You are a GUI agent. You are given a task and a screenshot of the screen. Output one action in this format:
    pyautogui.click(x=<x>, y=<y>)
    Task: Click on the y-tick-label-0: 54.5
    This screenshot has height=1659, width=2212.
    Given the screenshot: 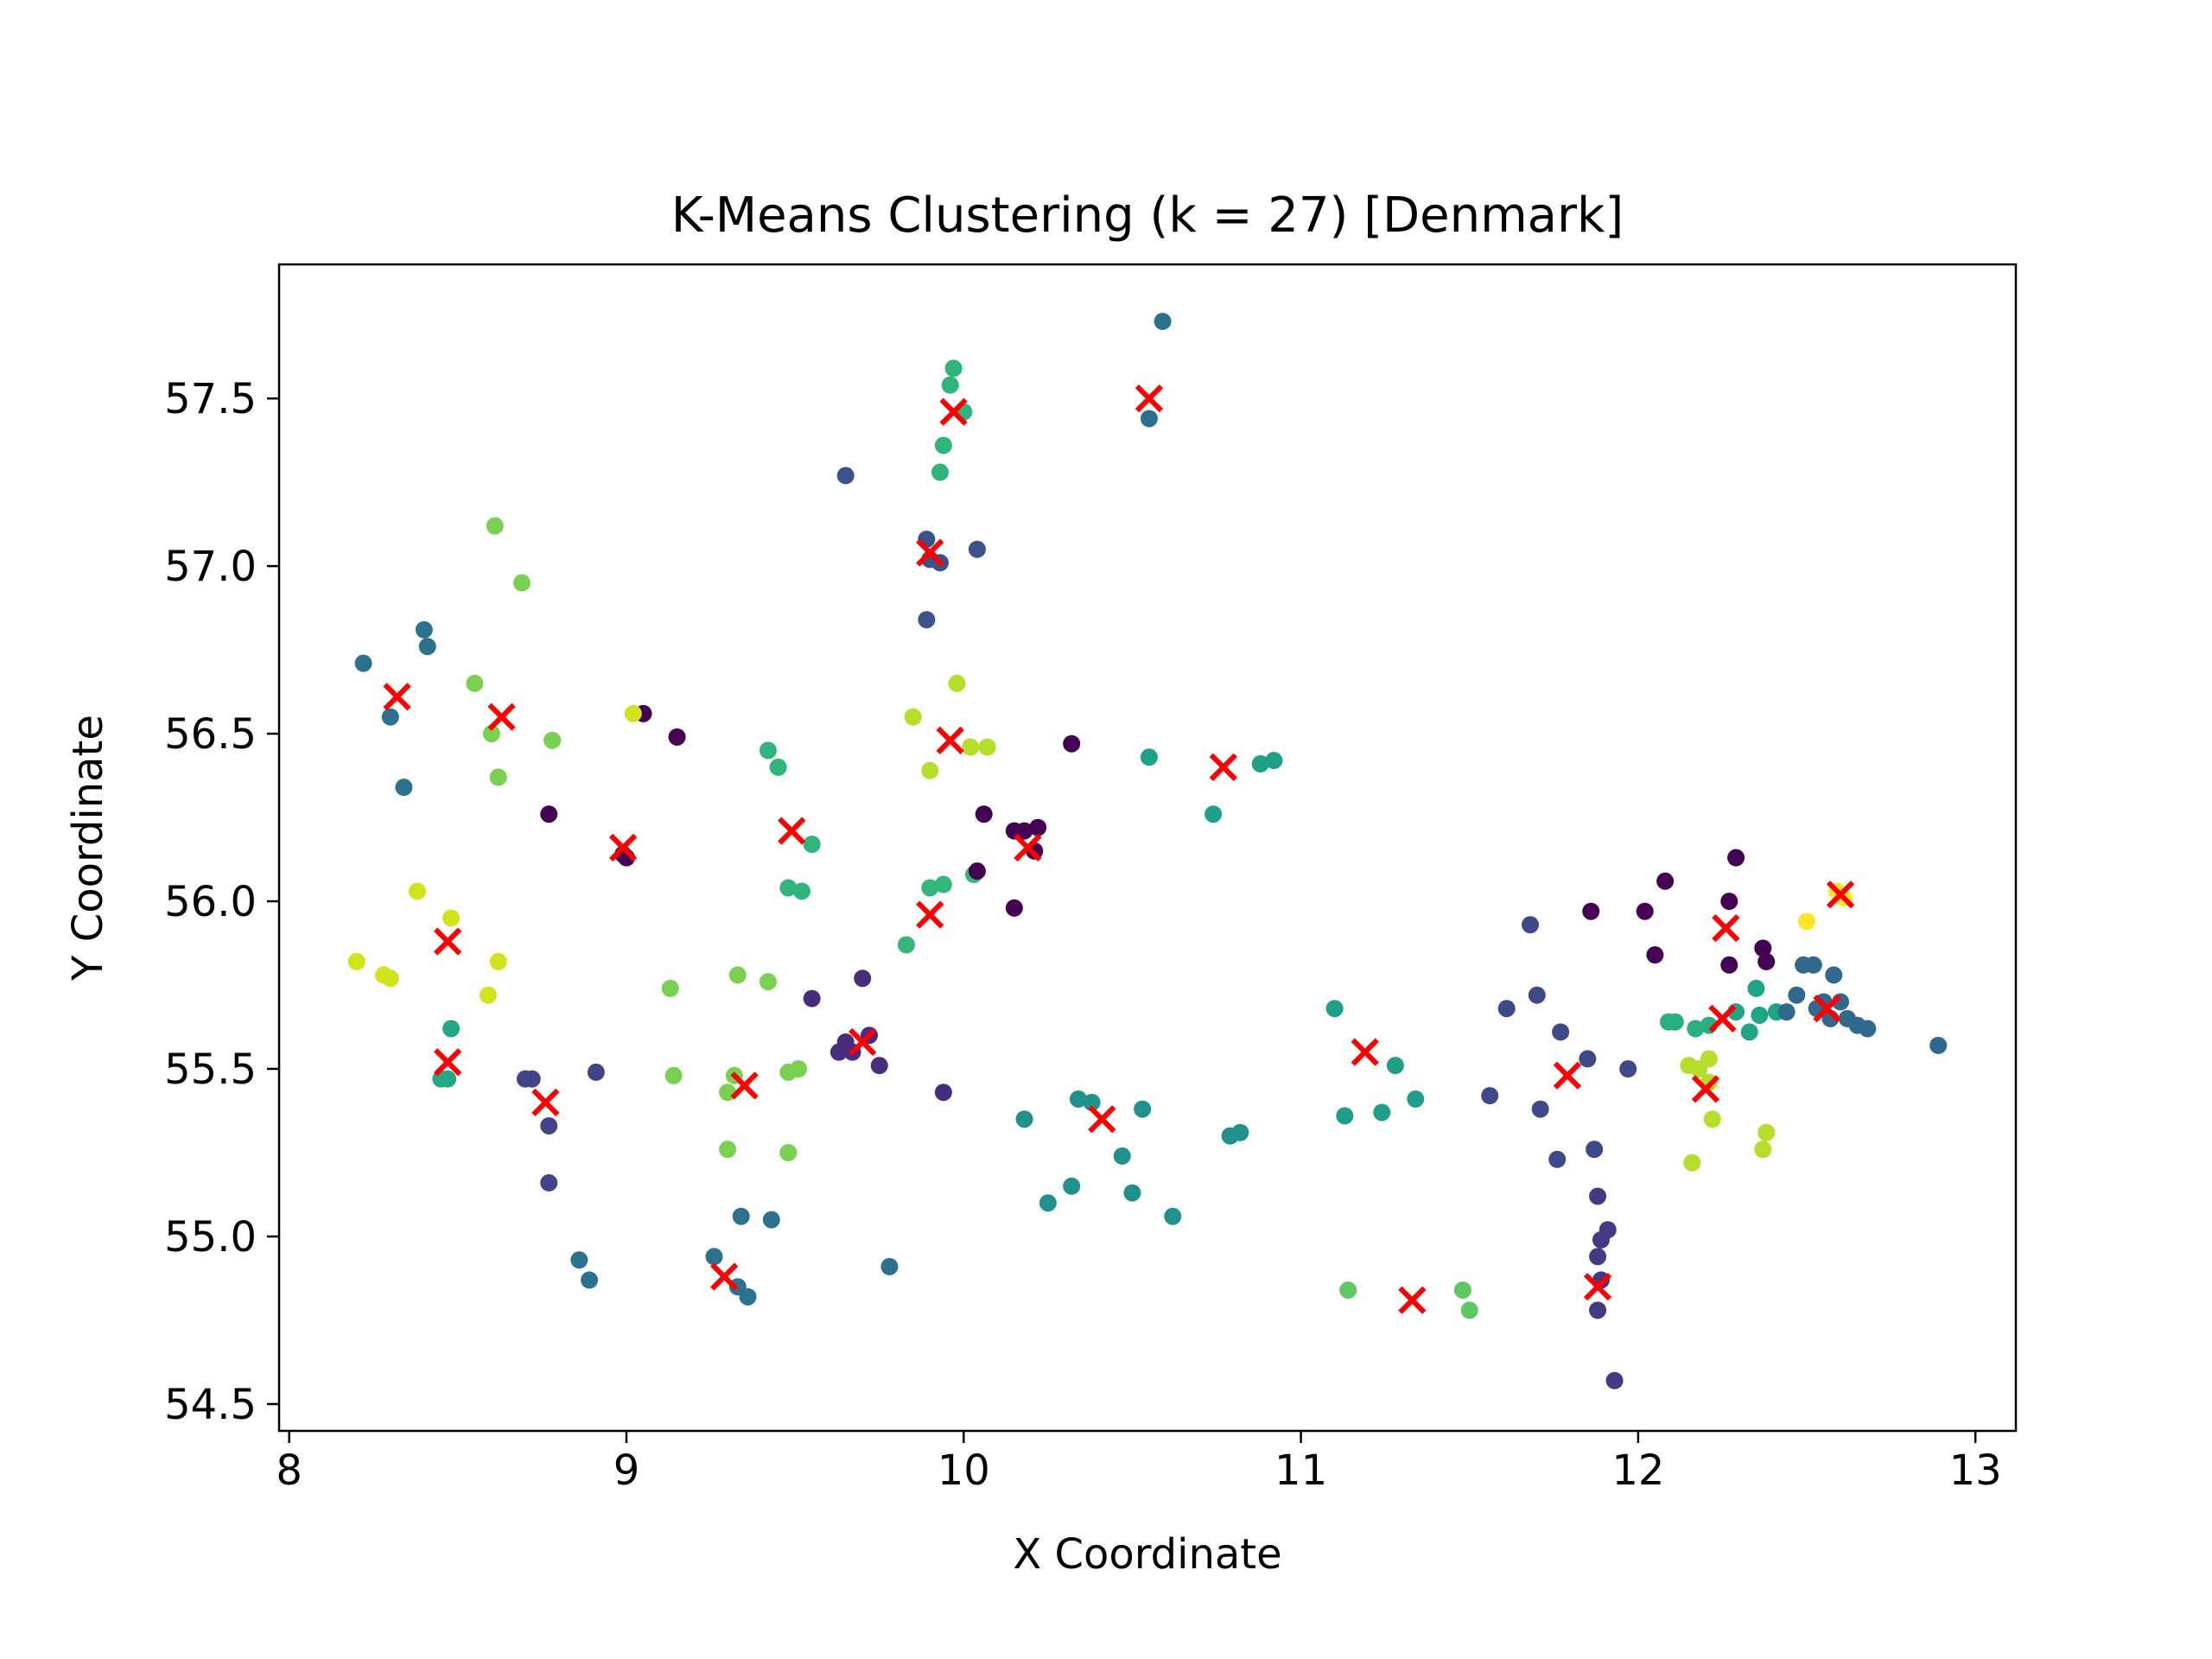 What is the action you would take?
    pyautogui.click(x=210, y=1405)
    